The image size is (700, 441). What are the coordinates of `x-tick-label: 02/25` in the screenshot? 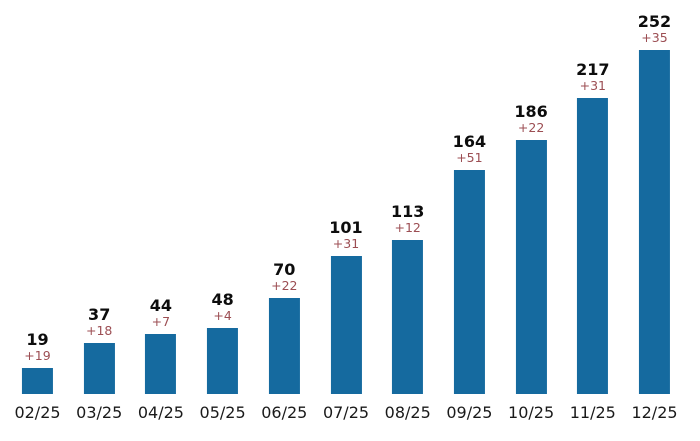 It's located at (37, 412).